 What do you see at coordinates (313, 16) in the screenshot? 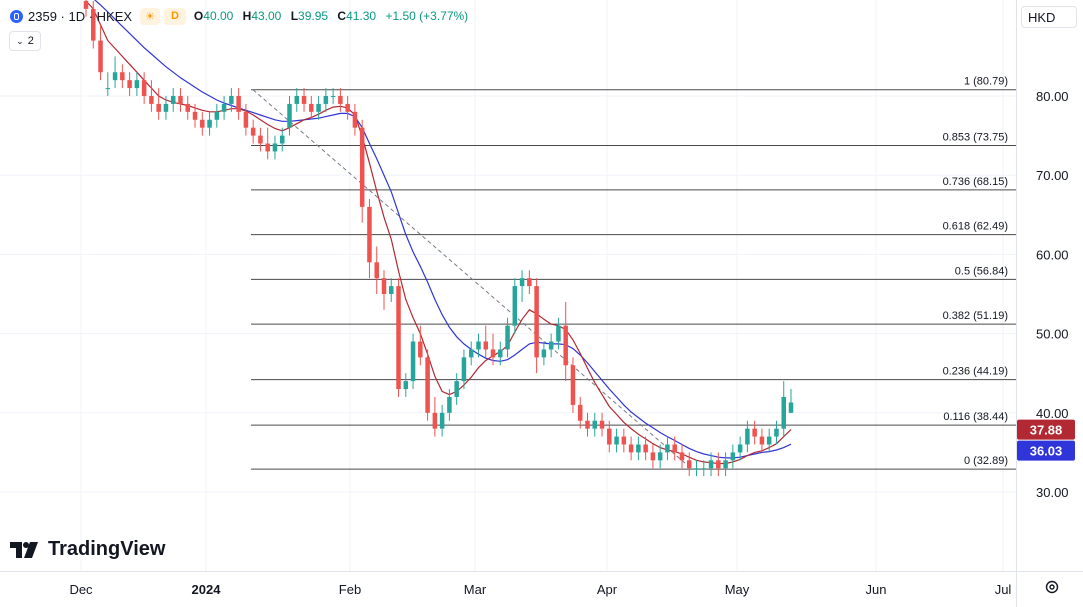
I see `low-value: 39.95` at bounding box center [313, 16].